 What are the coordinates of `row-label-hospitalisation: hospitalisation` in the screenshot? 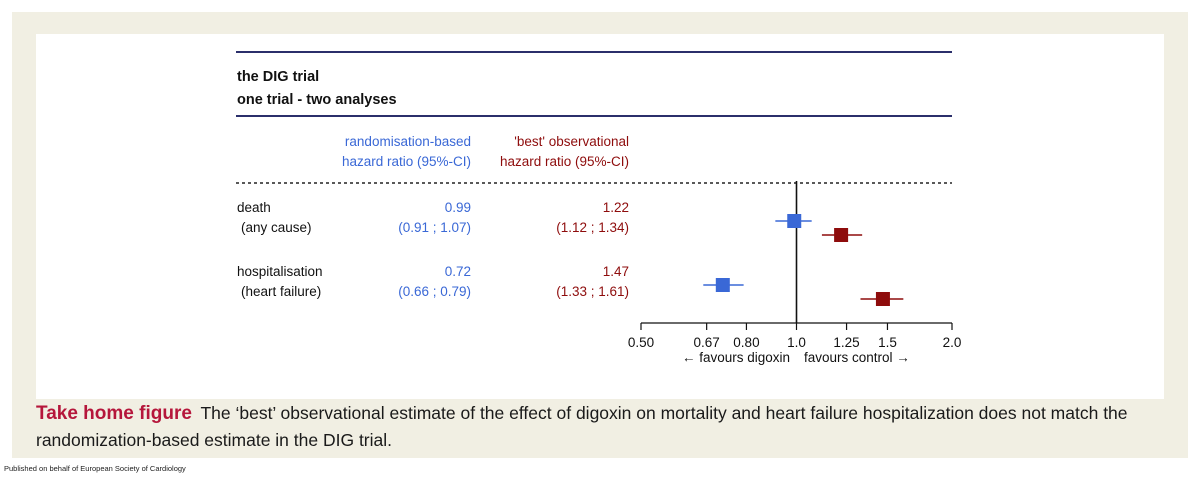 It's located at (280, 271).